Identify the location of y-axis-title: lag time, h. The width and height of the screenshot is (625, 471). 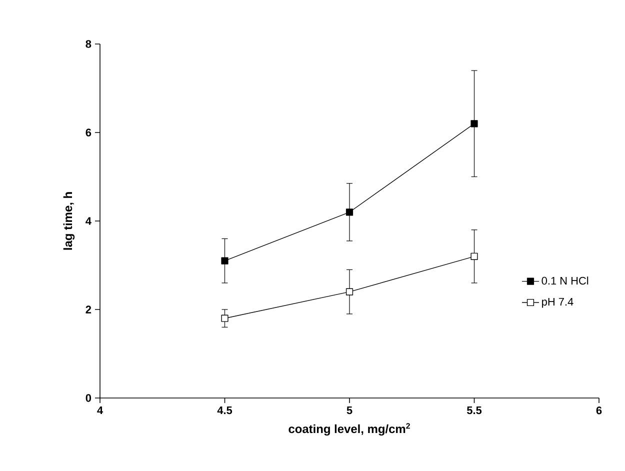
(69, 221).